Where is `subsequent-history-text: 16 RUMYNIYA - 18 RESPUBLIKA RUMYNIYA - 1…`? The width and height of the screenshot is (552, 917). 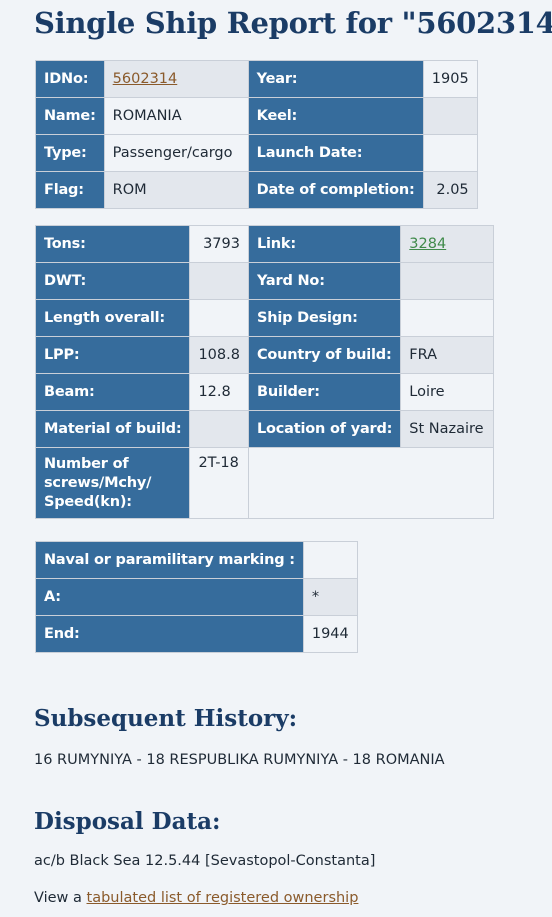 subsequent-history-text: 16 RUMYNIYA - 18 RESPUBLIKA RUMYNIYA - 1… is located at coordinates (239, 760).